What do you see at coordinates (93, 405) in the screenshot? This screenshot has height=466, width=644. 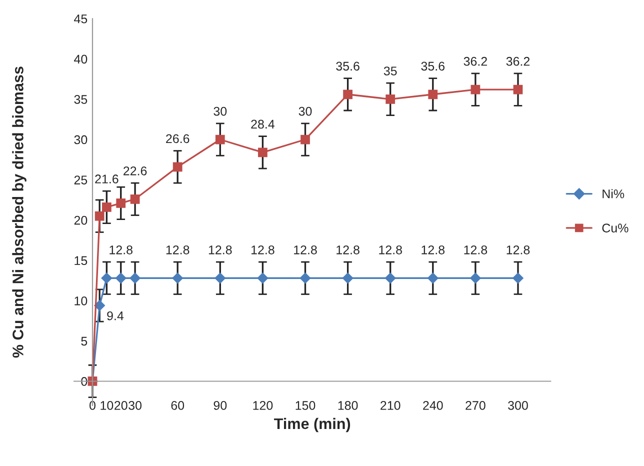 I see `x-tick-label: 0` at bounding box center [93, 405].